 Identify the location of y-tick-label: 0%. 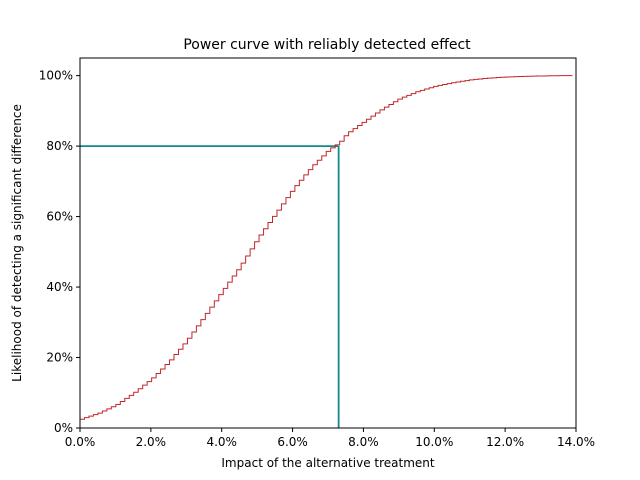
(63, 428).